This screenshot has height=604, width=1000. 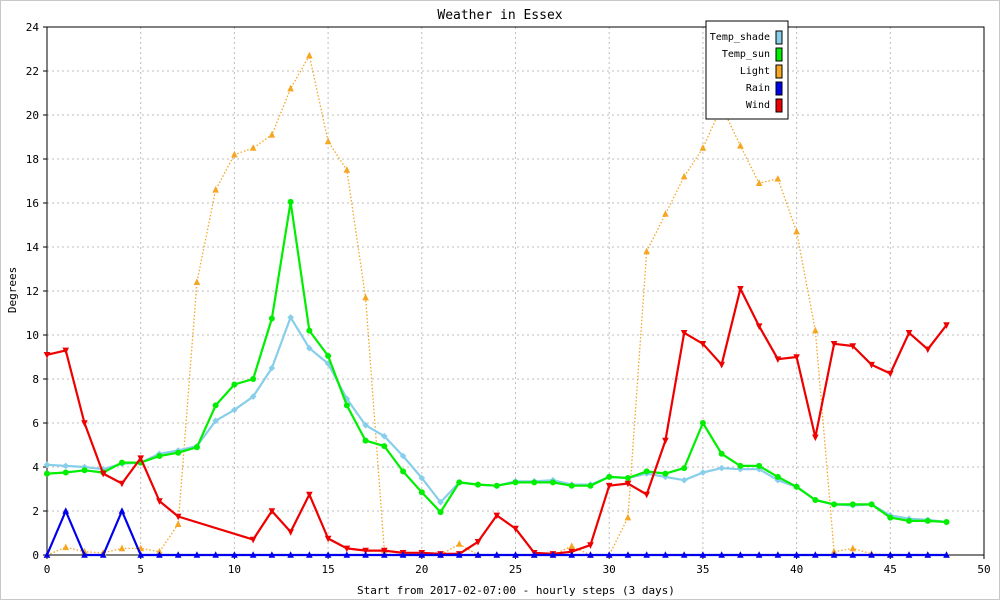 What do you see at coordinates (35, 467) in the screenshot?
I see `y-tick-label: 4` at bounding box center [35, 467].